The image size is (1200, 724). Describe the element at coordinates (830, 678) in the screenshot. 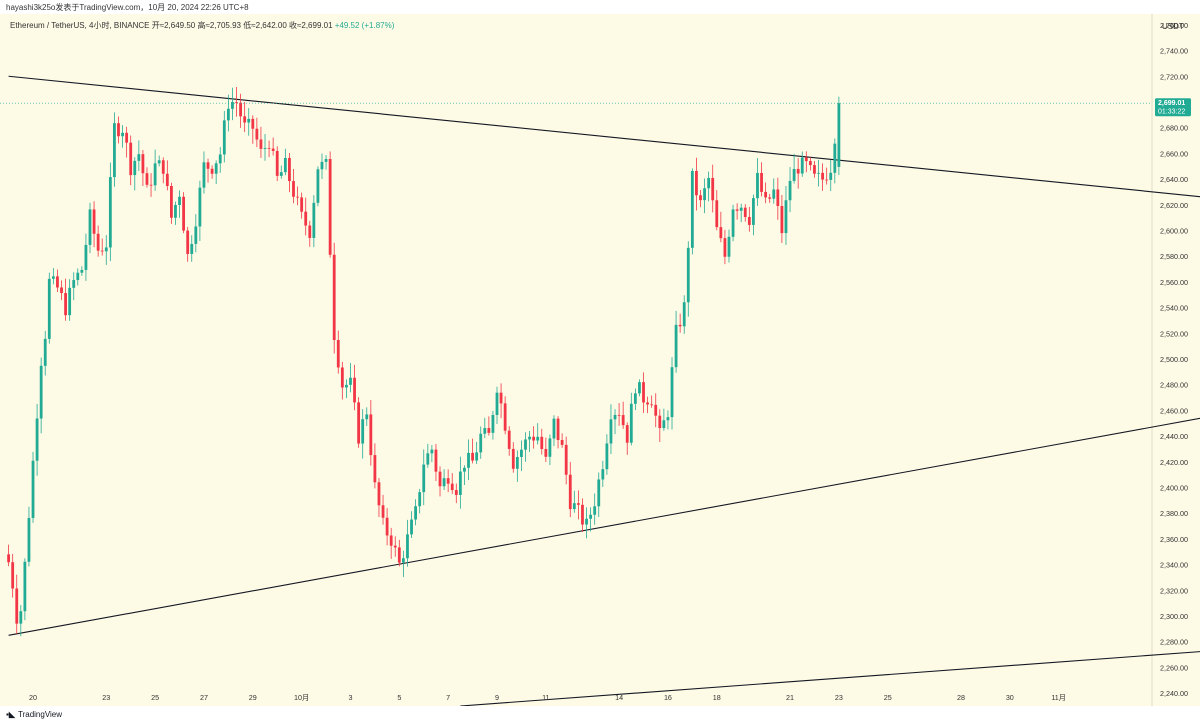

I see `trendline-lower-channel` at that location.